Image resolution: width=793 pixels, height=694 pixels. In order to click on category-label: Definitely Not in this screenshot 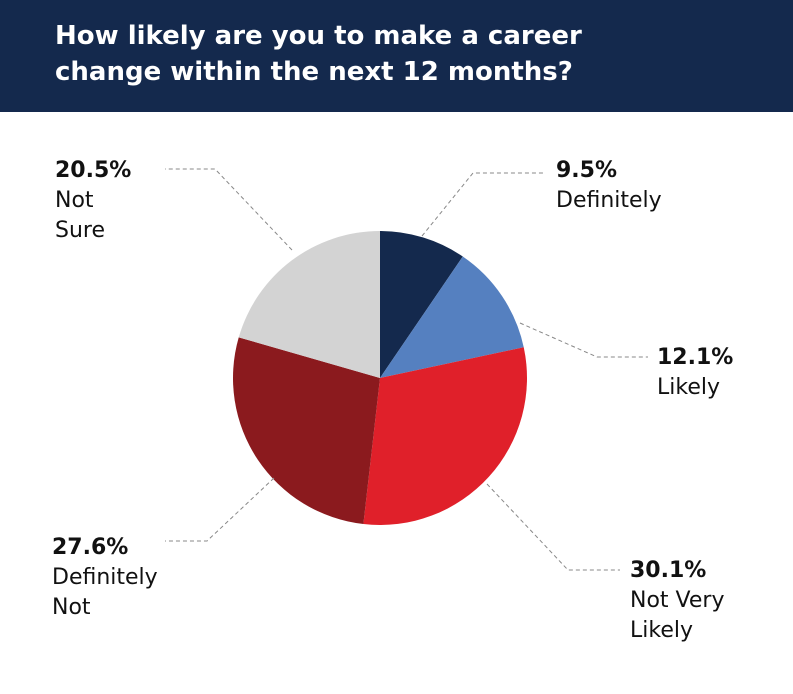, I will do `click(105, 592)`.